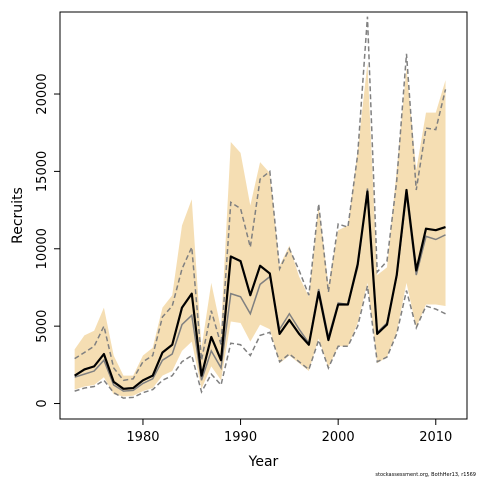 This screenshot has height=480, width=480. What do you see at coordinates (435, 437) in the screenshot?
I see `x-tick-label: 2010` at bounding box center [435, 437].